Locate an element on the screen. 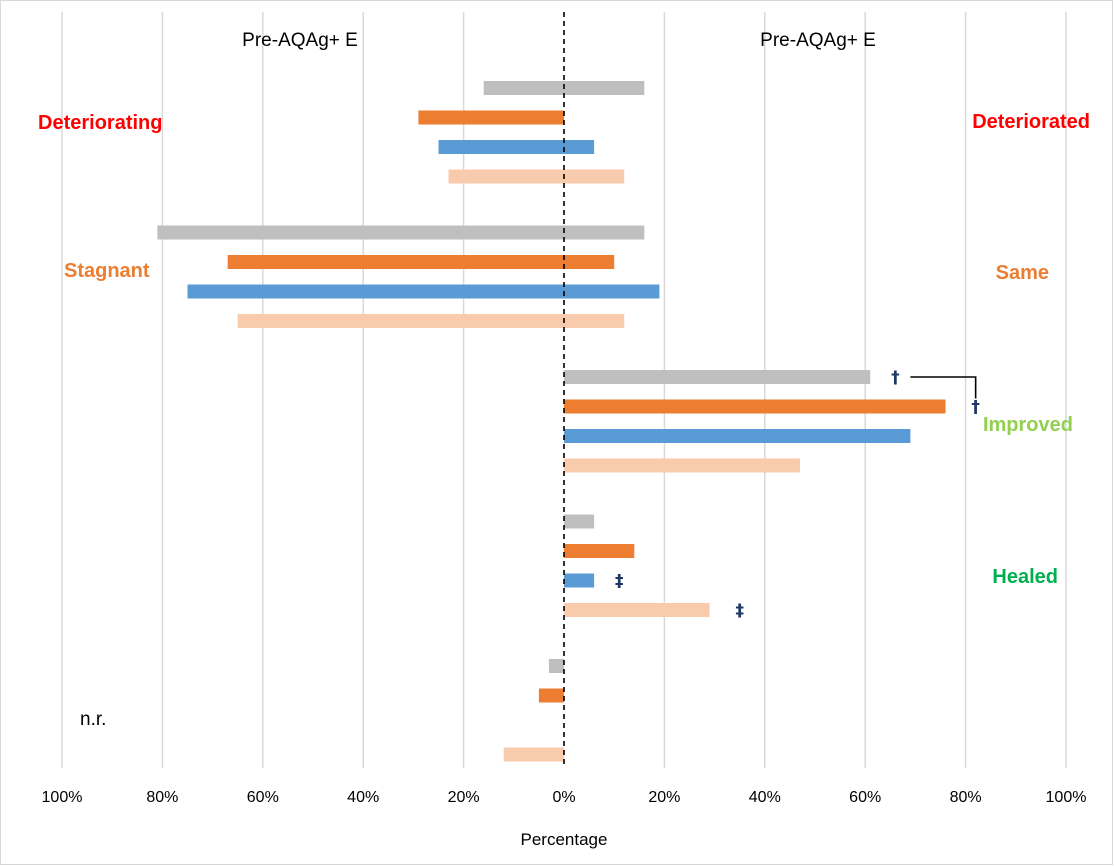 This screenshot has height=866, width=1114. significance-bracket is located at coordinates (943, 387).